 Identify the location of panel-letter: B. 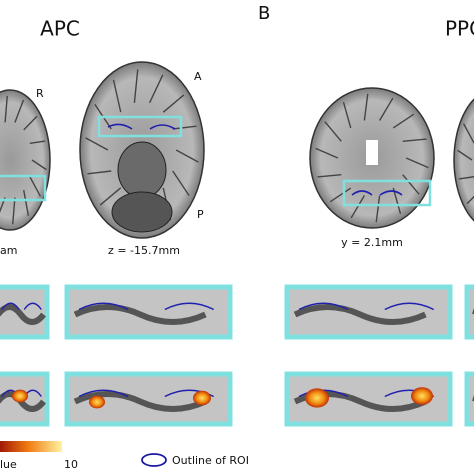
(264, 13).